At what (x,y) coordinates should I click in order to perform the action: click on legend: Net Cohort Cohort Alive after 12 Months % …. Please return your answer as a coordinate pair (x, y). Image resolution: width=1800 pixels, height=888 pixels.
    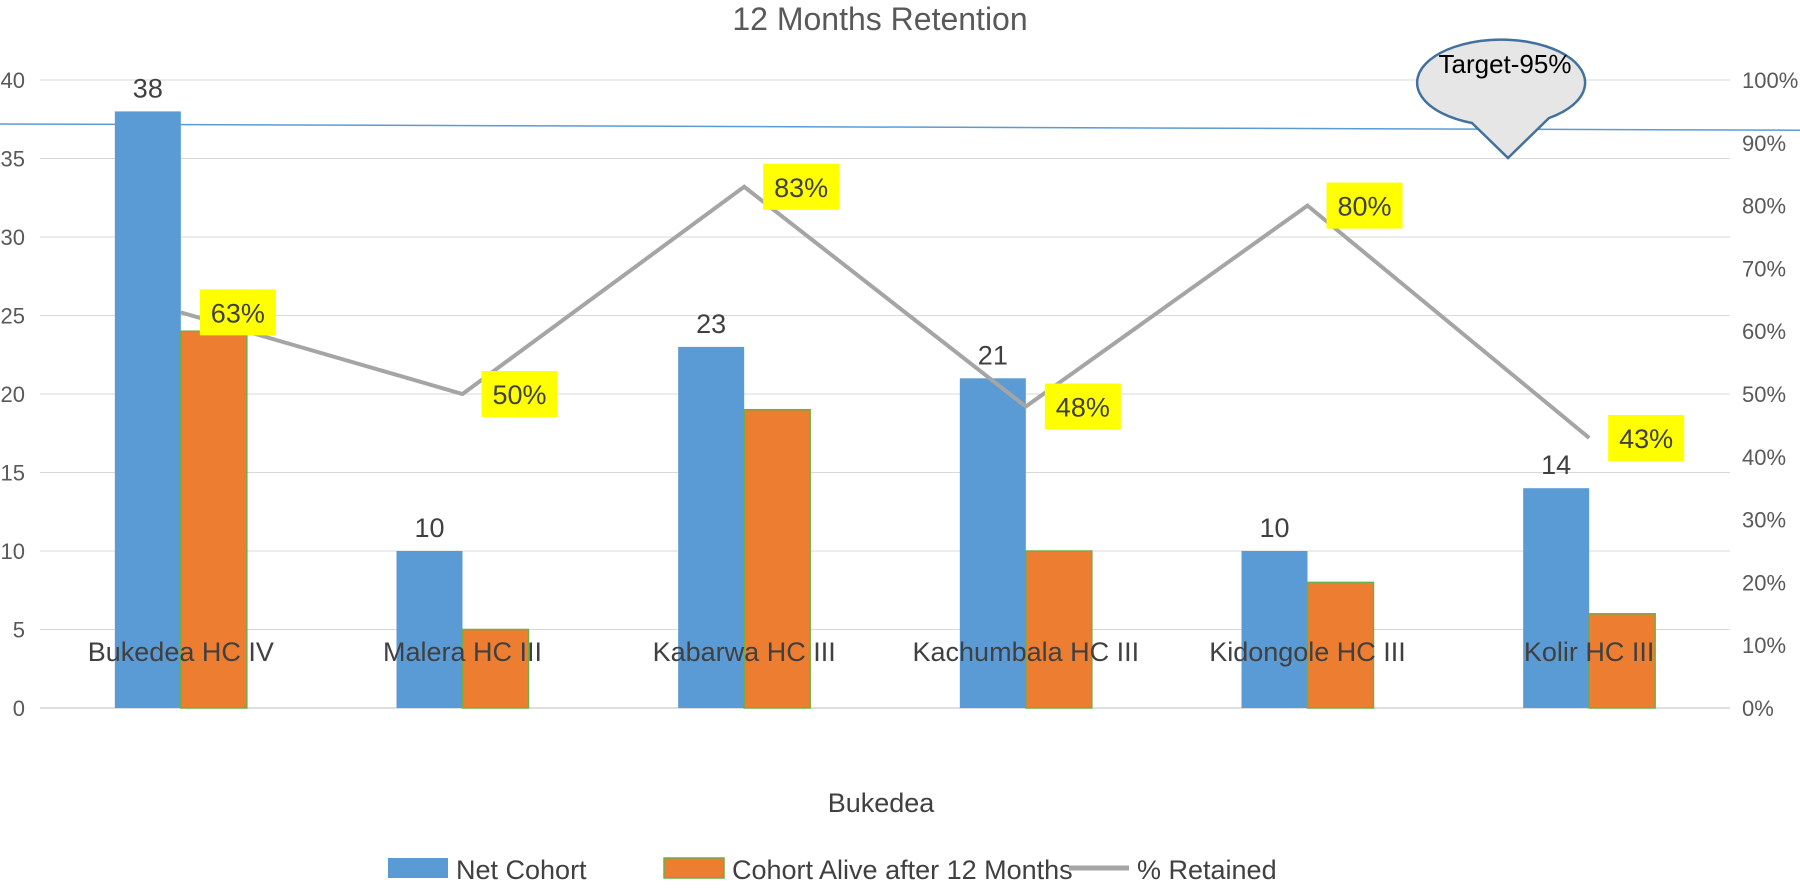
    Looking at the image, I should click on (832, 870).